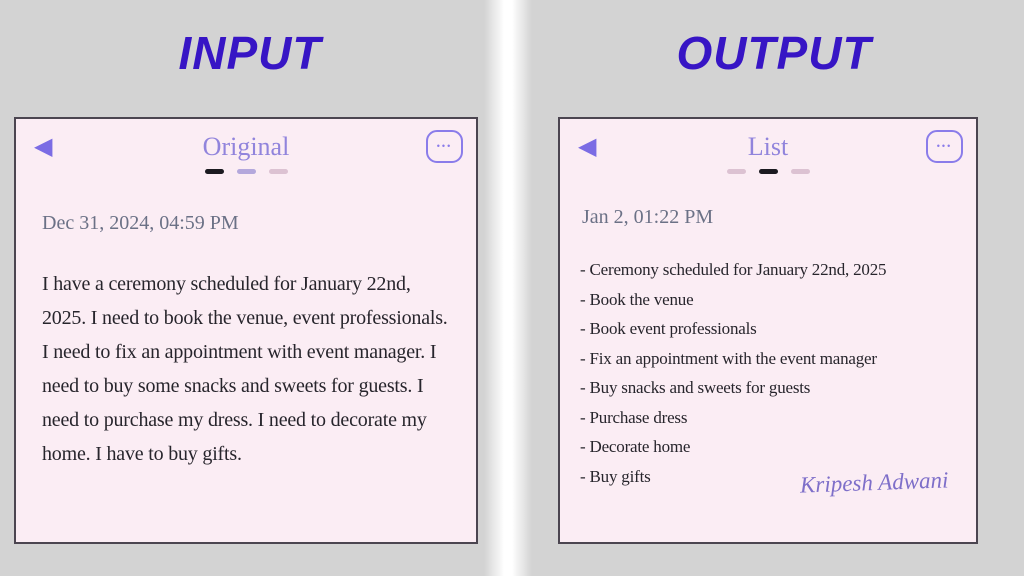 The width and height of the screenshot is (1024, 576). What do you see at coordinates (874, 482) in the screenshot?
I see `watermark-signature: Kripesh Adwani` at bounding box center [874, 482].